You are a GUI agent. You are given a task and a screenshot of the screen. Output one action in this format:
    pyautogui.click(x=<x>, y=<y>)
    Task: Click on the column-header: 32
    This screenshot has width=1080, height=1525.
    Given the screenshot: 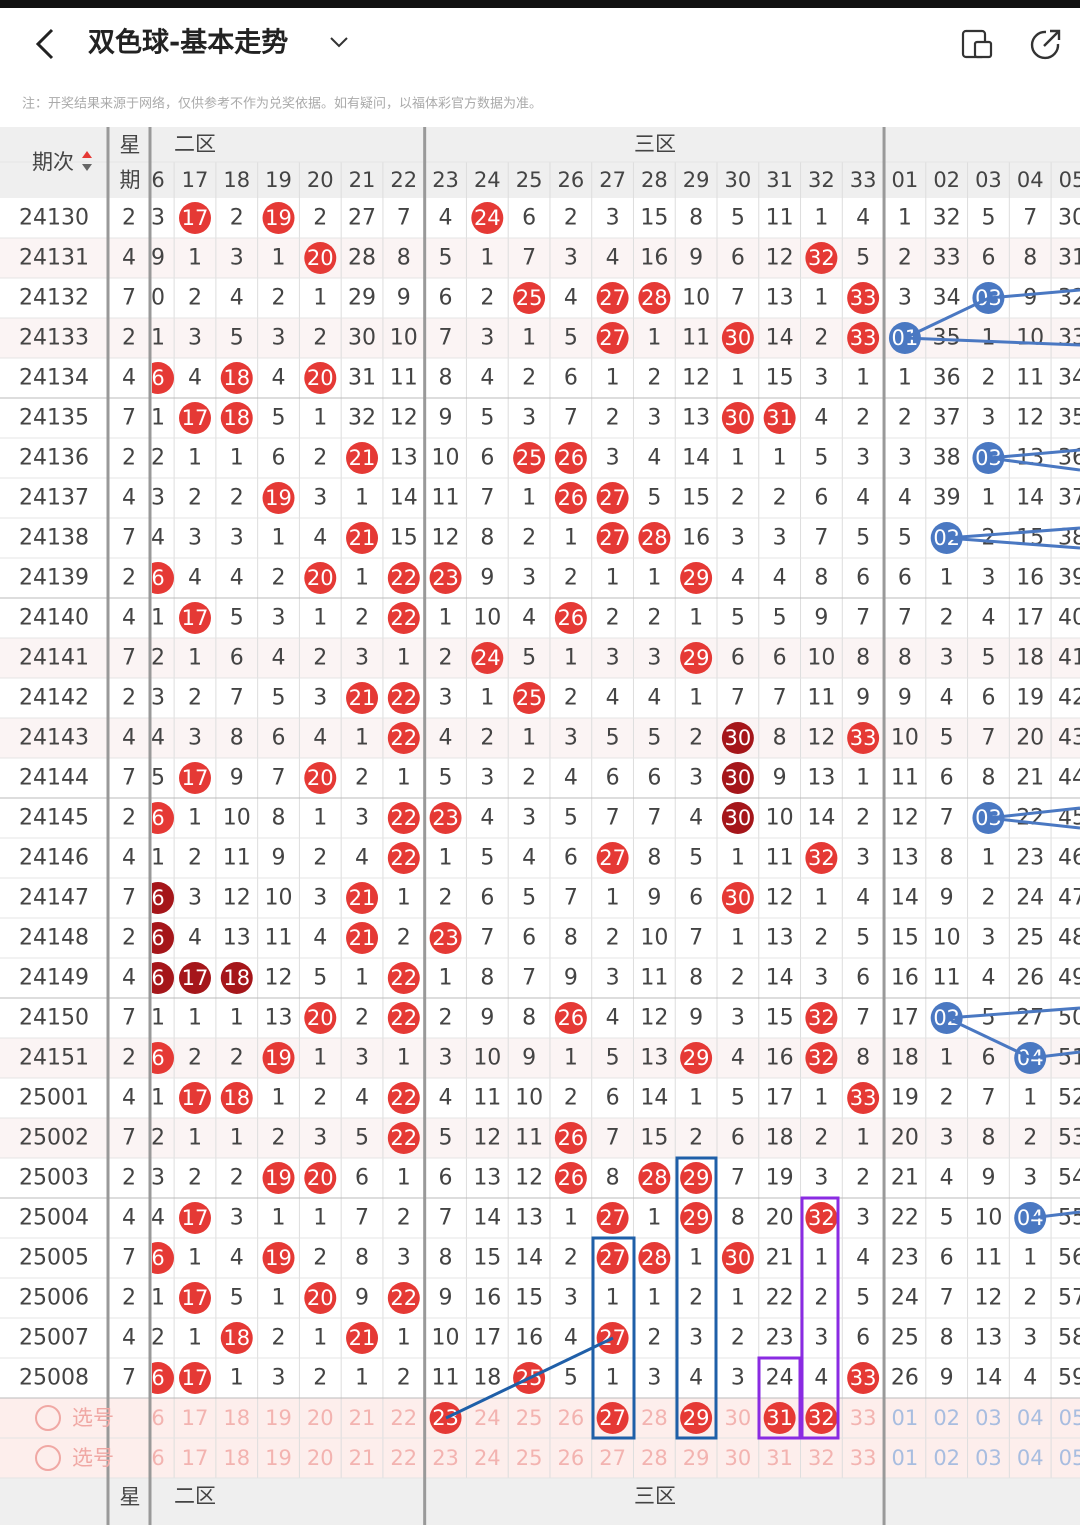 What is the action you would take?
    pyautogui.click(x=821, y=180)
    